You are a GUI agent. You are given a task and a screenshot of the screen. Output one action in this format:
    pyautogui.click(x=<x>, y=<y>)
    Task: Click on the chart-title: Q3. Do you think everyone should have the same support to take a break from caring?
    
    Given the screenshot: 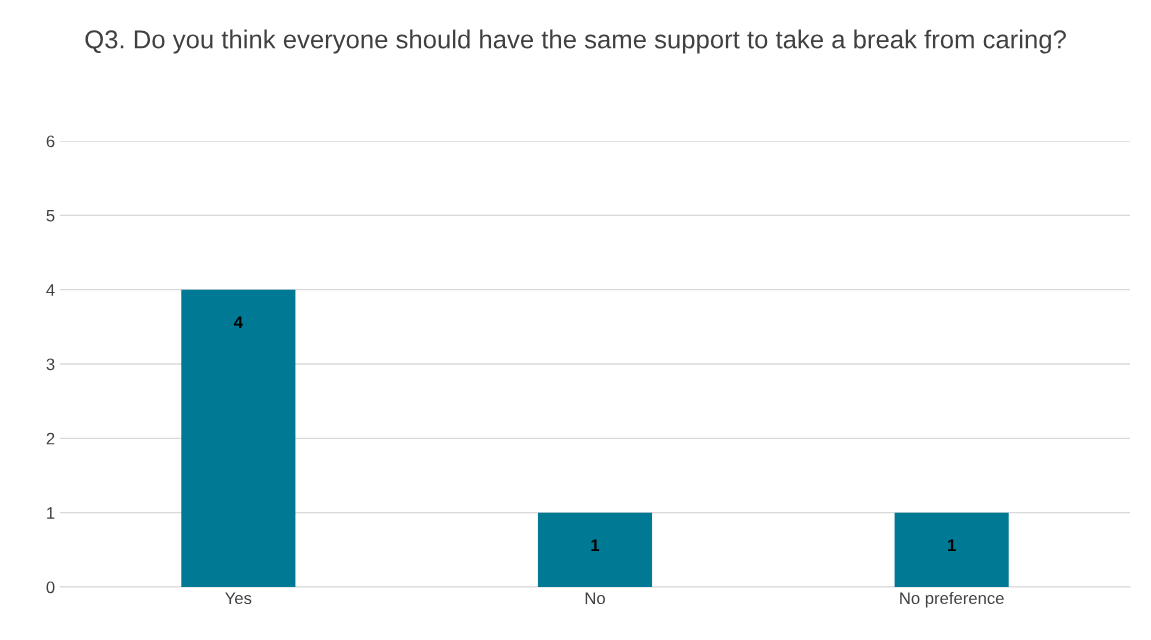 What is the action you would take?
    pyautogui.click(x=575, y=41)
    